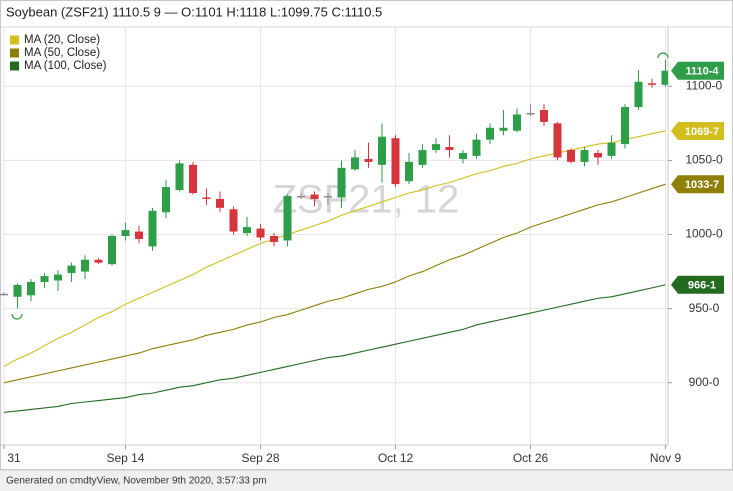  What do you see at coordinates (702, 185) in the screenshot?
I see `last-value-label: 1033-7` at bounding box center [702, 185].